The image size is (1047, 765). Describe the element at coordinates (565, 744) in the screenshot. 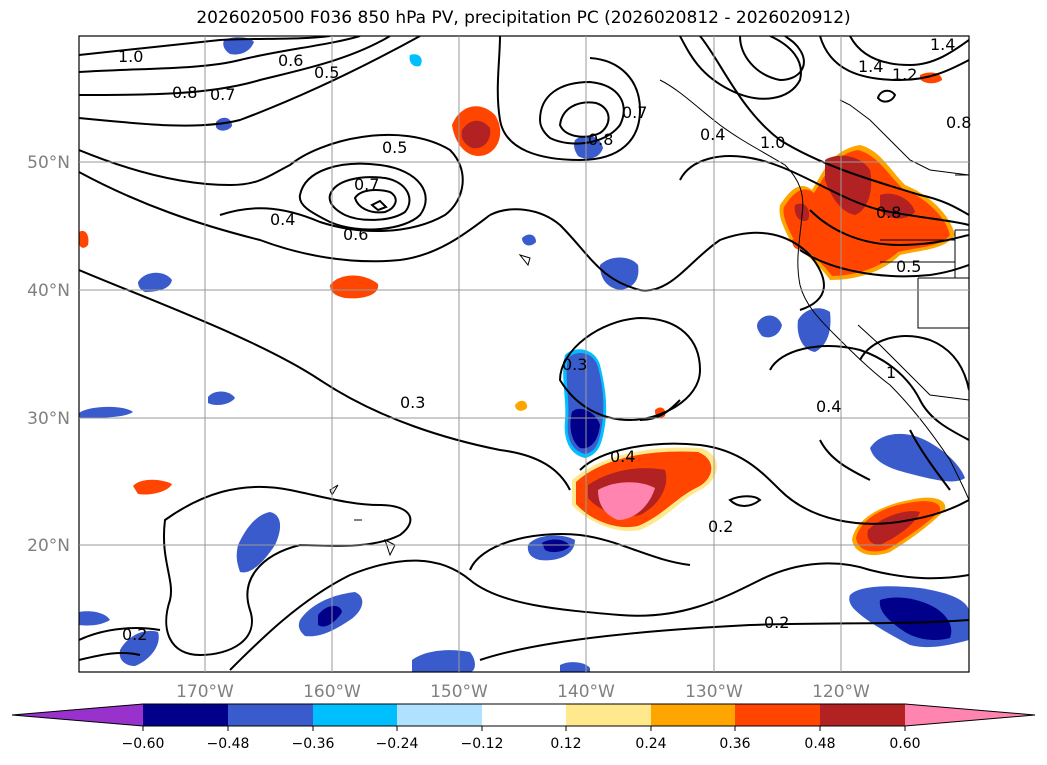

I see `colorbar-tick-label: 0.12` at that location.